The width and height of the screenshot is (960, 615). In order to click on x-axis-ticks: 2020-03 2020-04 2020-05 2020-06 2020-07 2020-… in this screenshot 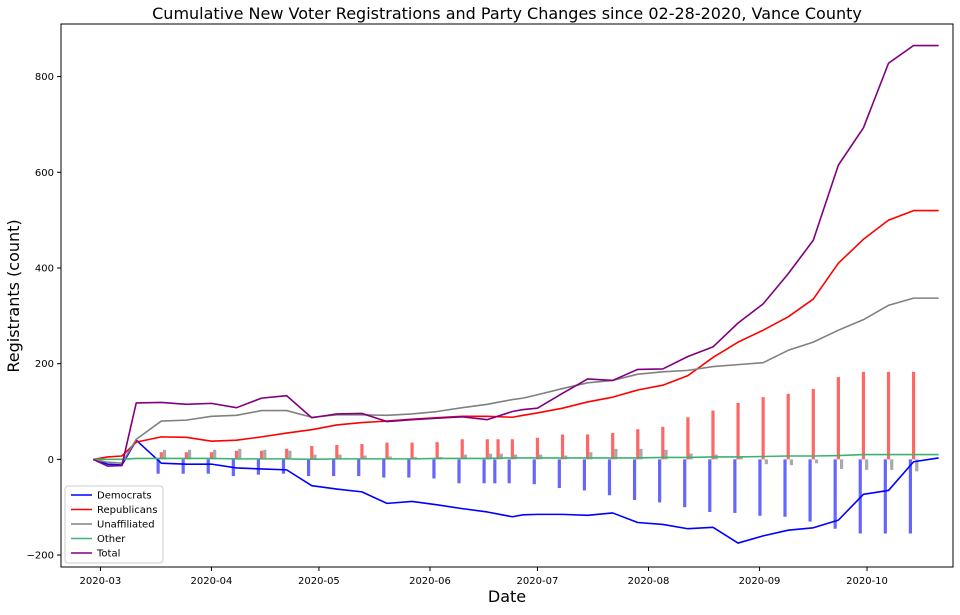, I will do `click(484, 577)`.